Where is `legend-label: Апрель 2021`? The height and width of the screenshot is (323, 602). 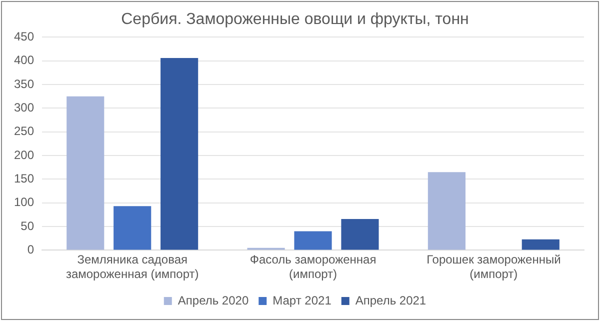 legend-label: Апрель 2021 is located at coordinates (390, 300).